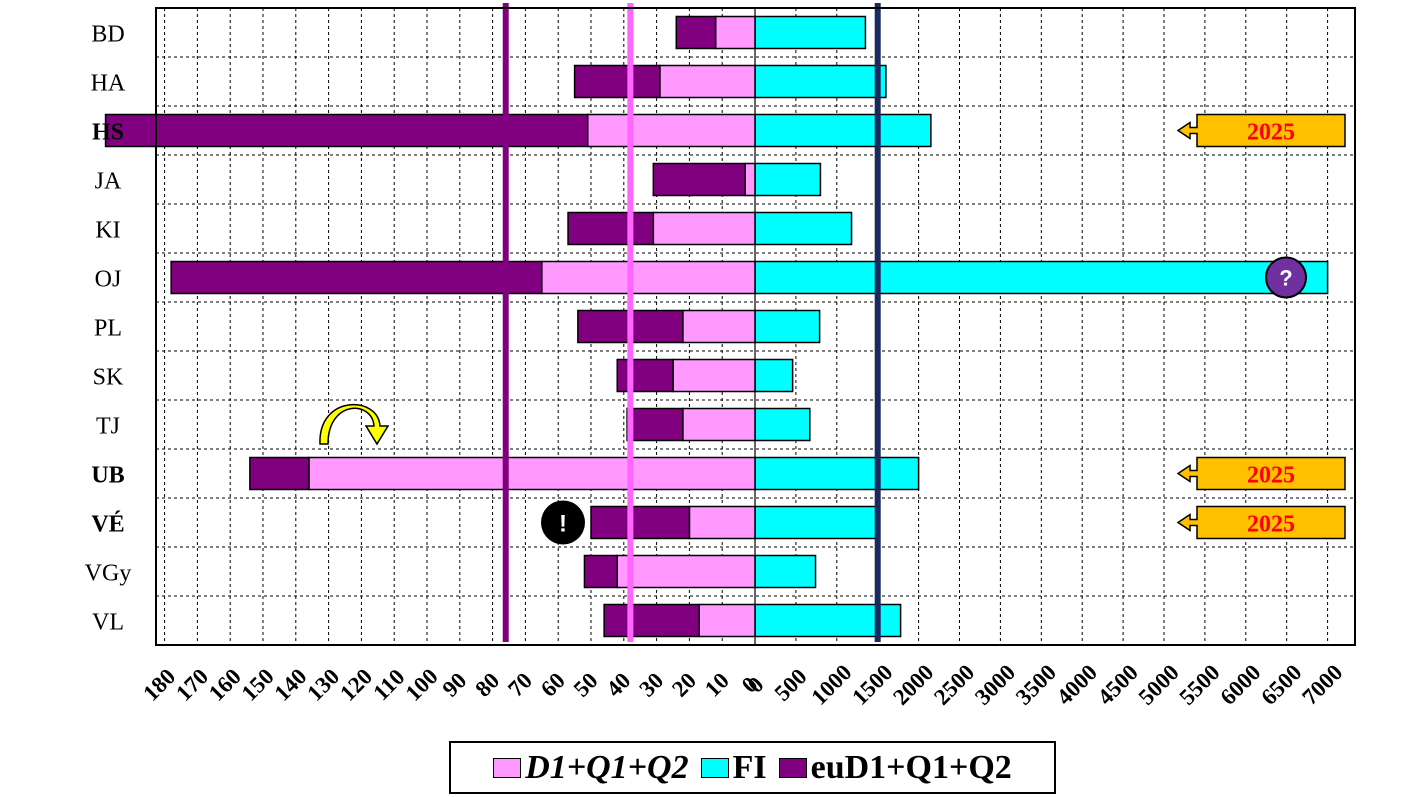  I want to click on bar-fi-ha, so click(820, 81).